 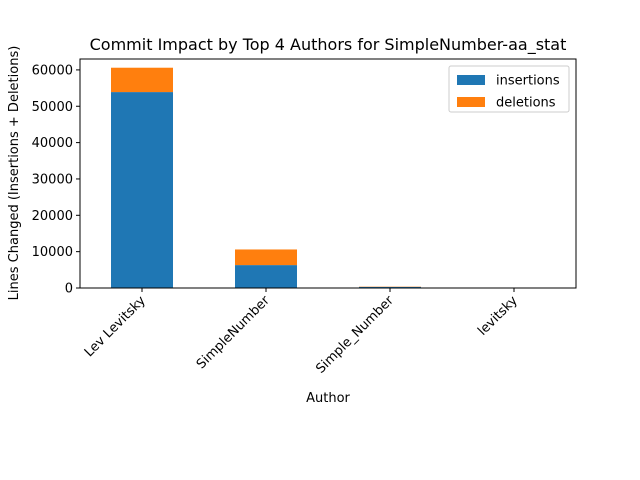 I want to click on y-tick-label: 0, so click(x=69, y=289).